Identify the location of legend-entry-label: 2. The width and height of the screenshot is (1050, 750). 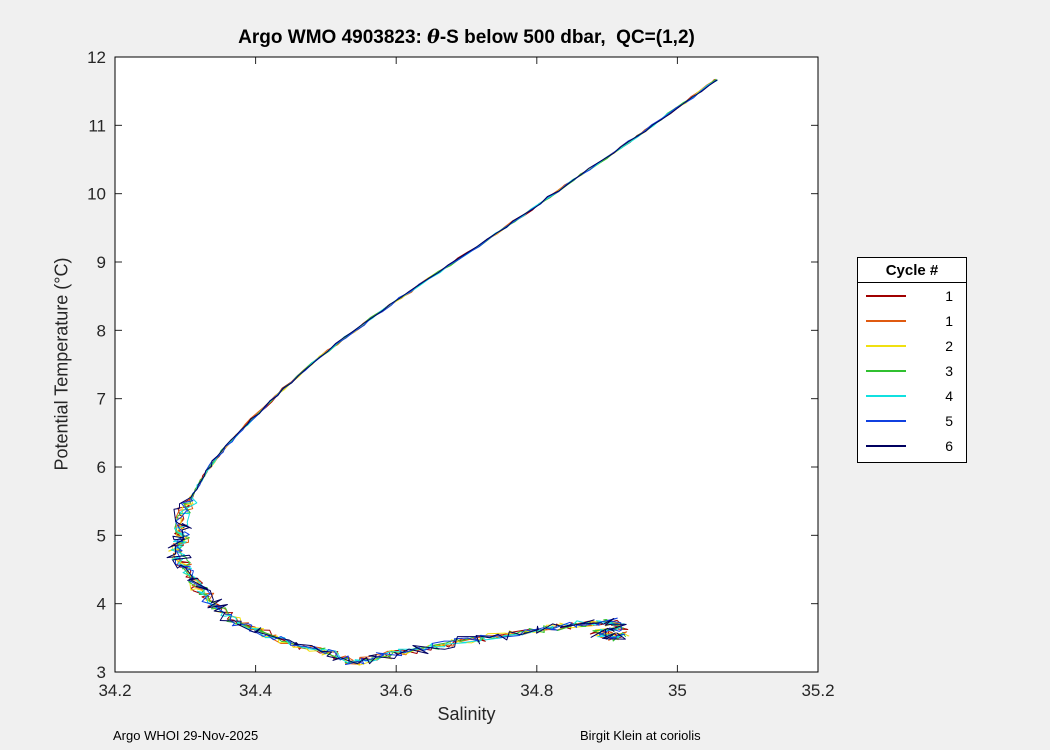
(949, 345).